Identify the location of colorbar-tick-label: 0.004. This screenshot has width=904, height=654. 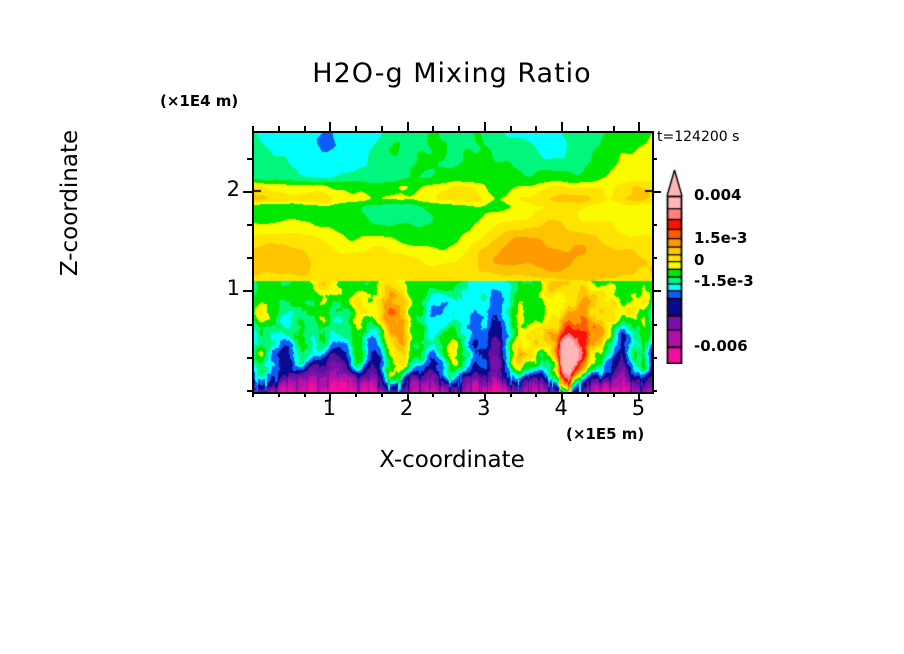
(718, 195).